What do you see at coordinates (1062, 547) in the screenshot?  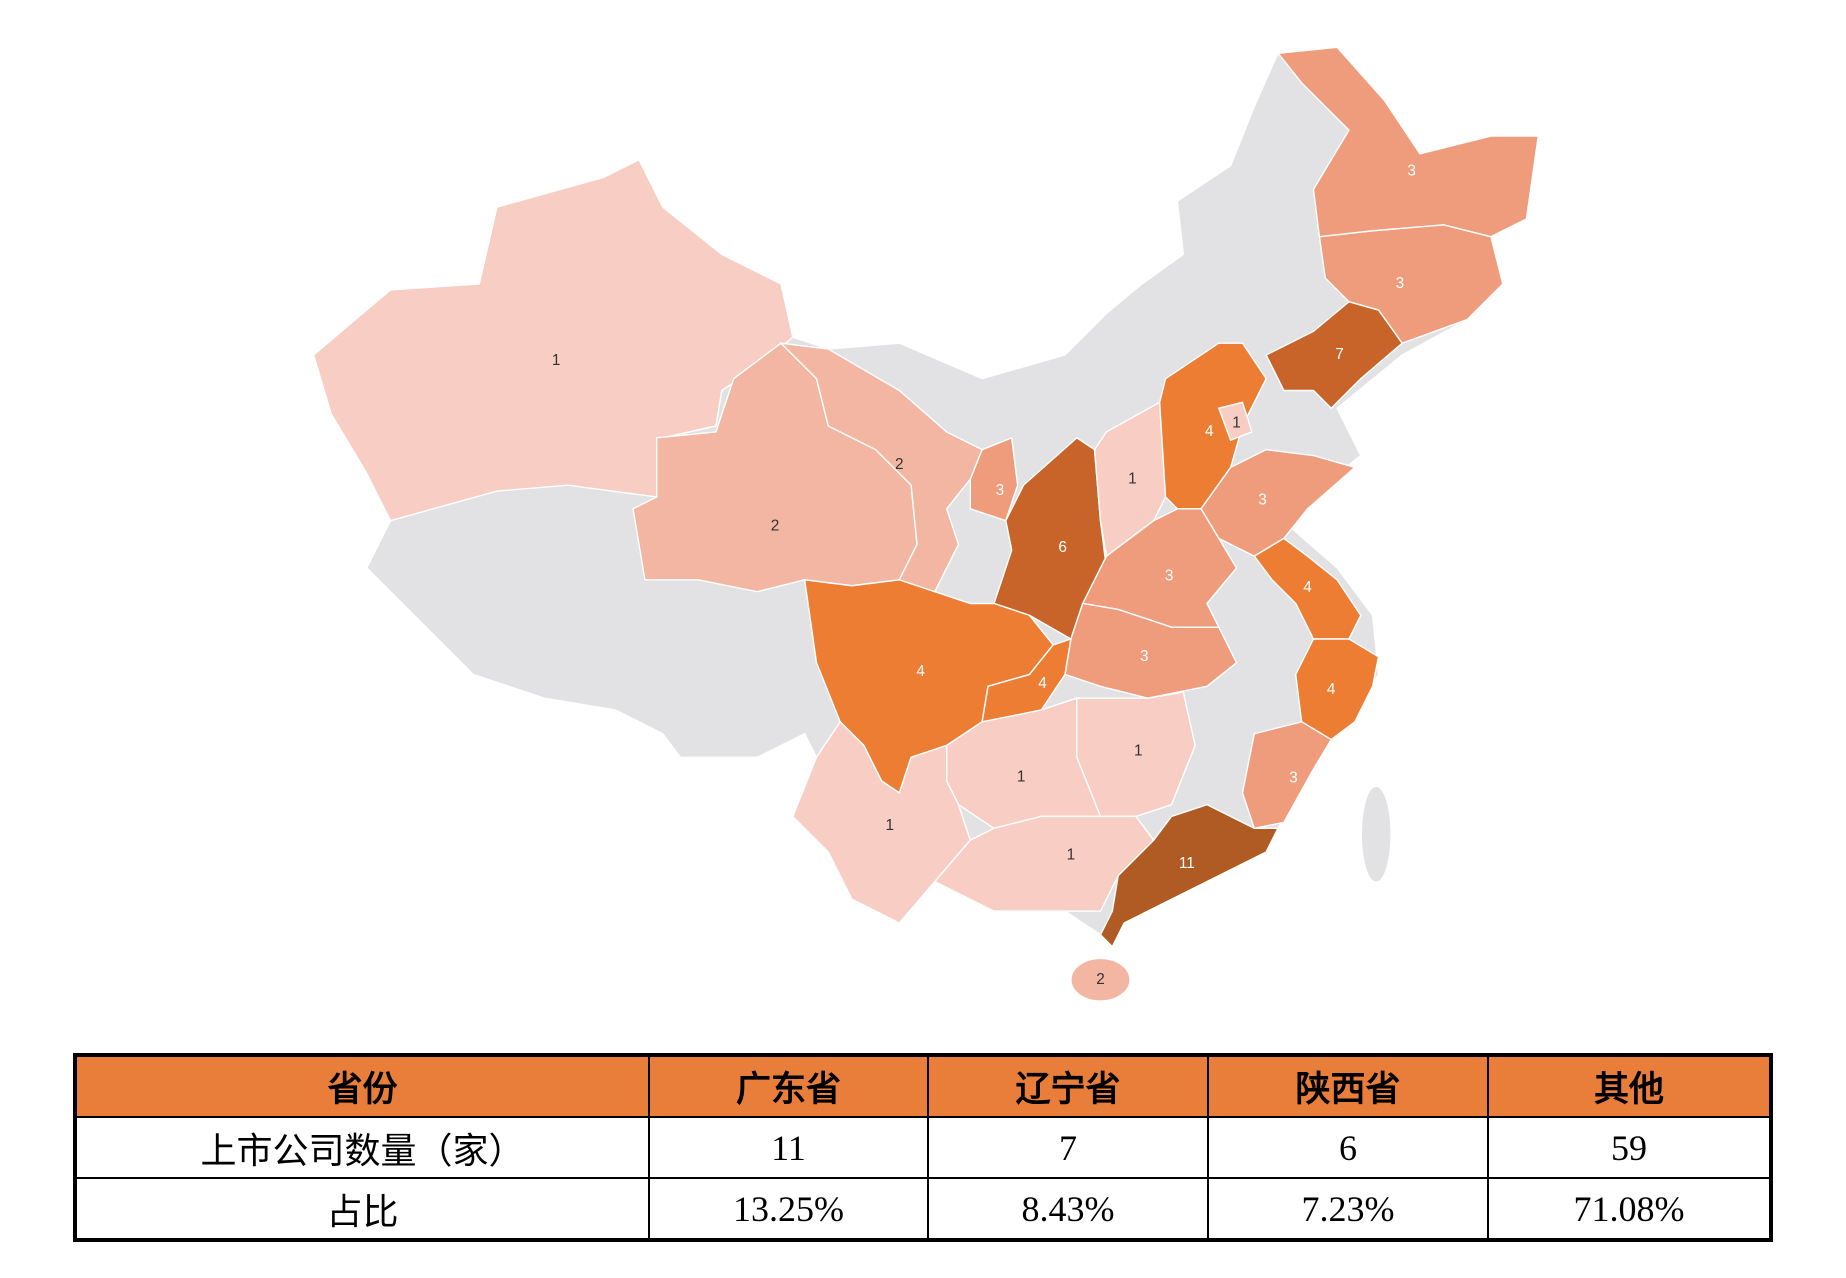 I see `region-label: 6` at bounding box center [1062, 547].